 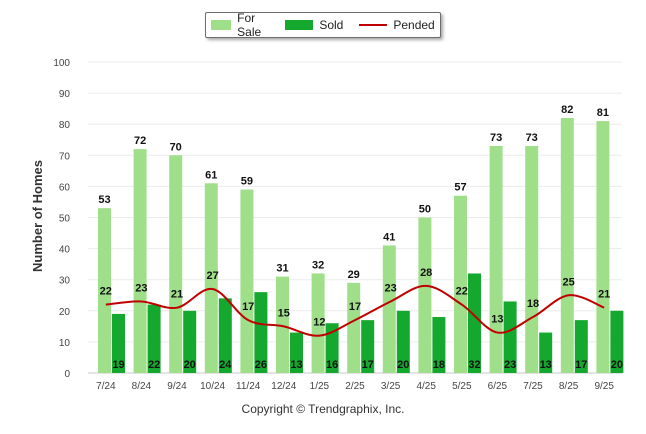 I want to click on legend-label-for-sale: For Sale, so click(x=249, y=25).